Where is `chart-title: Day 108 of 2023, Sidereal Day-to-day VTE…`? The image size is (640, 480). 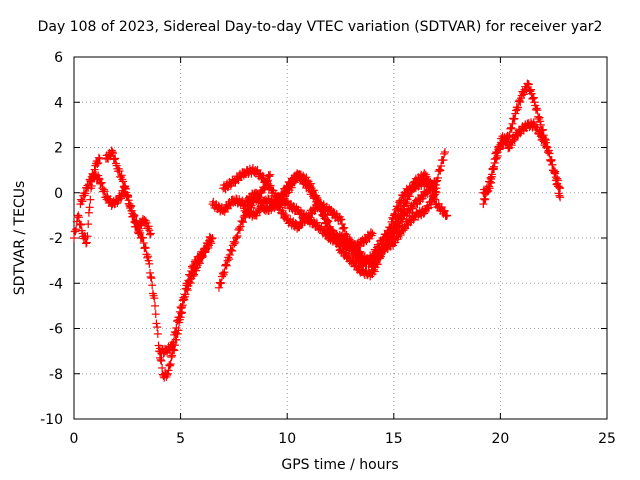
chart-title: Day 108 of 2023, Sidereal Day-to-day VTE… is located at coordinates (320, 27).